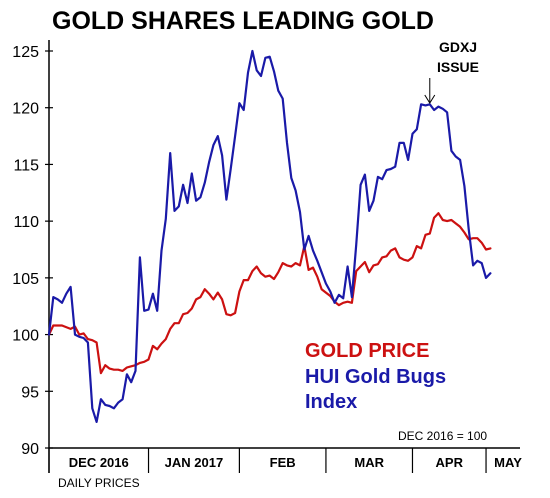  Describe the element at coordinates (430, 91) in the screenshot. I see `annotation-arrow` at that location.